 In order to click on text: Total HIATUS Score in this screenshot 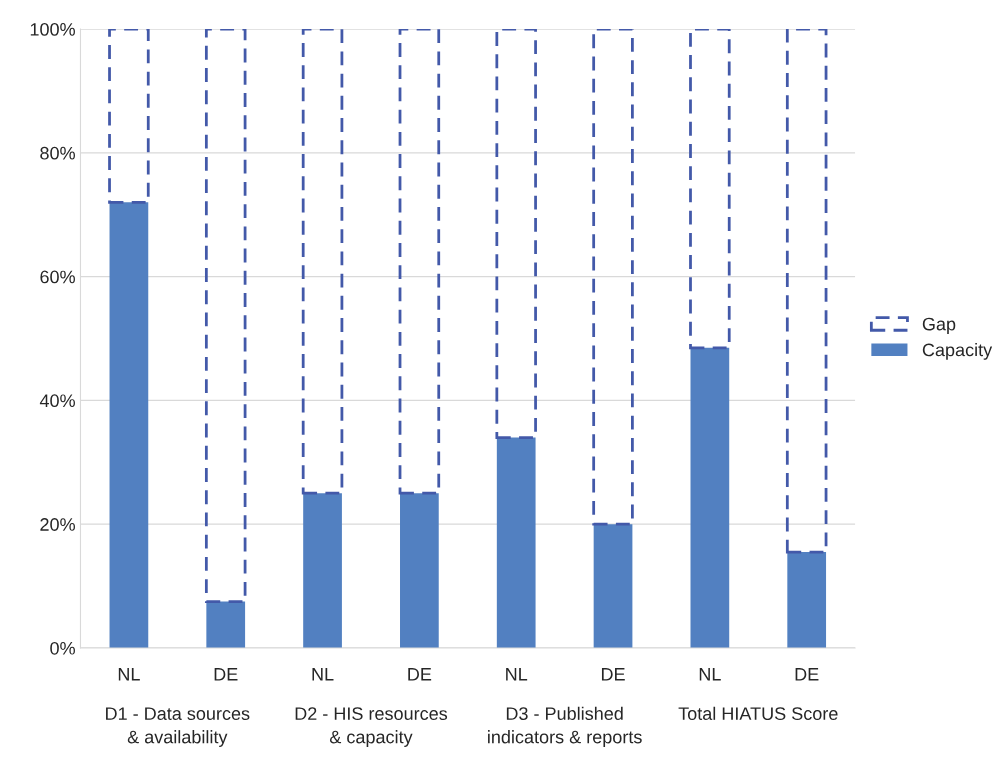, I will do `click(758, 713)`.